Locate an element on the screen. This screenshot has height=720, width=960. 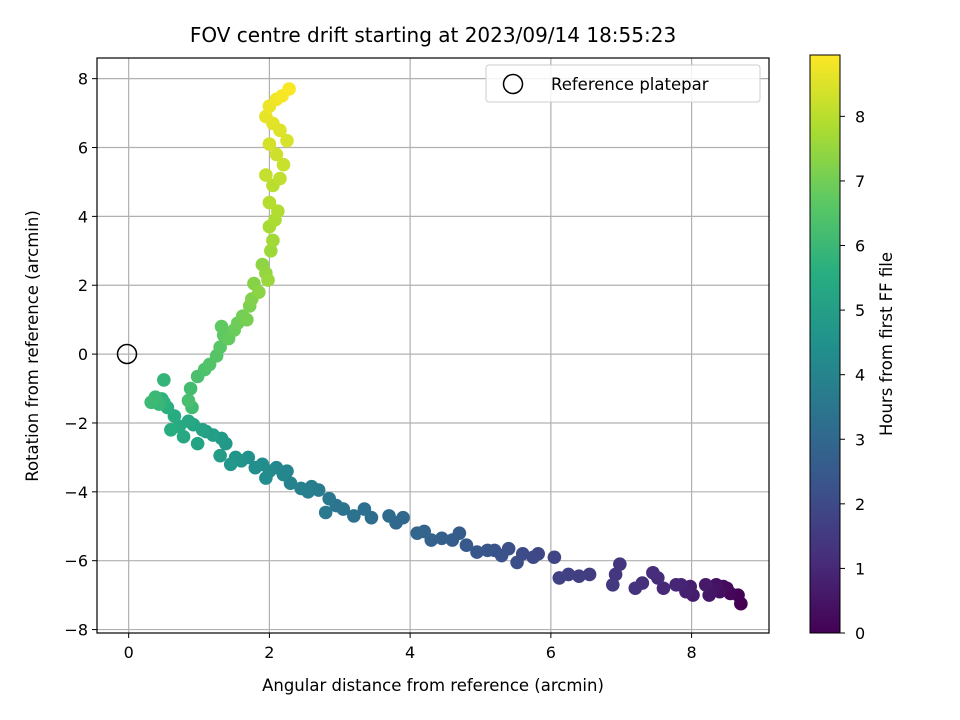
y-tick-label: −2 is located at coordinates (76, 423).